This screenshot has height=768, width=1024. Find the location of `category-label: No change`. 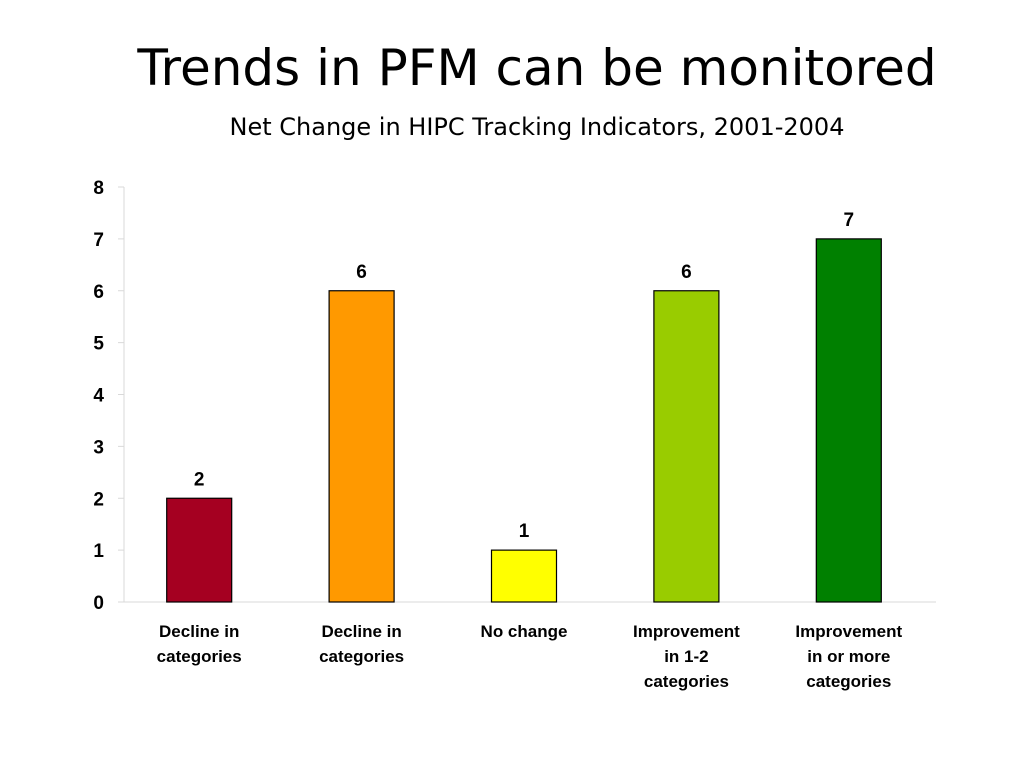

category-label: No change is located at coordinates (524, 631).